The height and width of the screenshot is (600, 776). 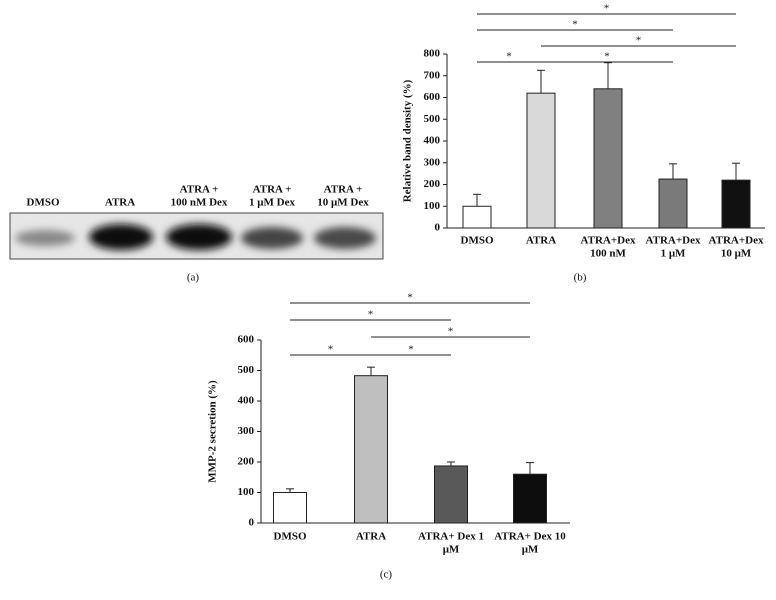 I want to click on panel-caption: (a), so click(x=193, y=278).